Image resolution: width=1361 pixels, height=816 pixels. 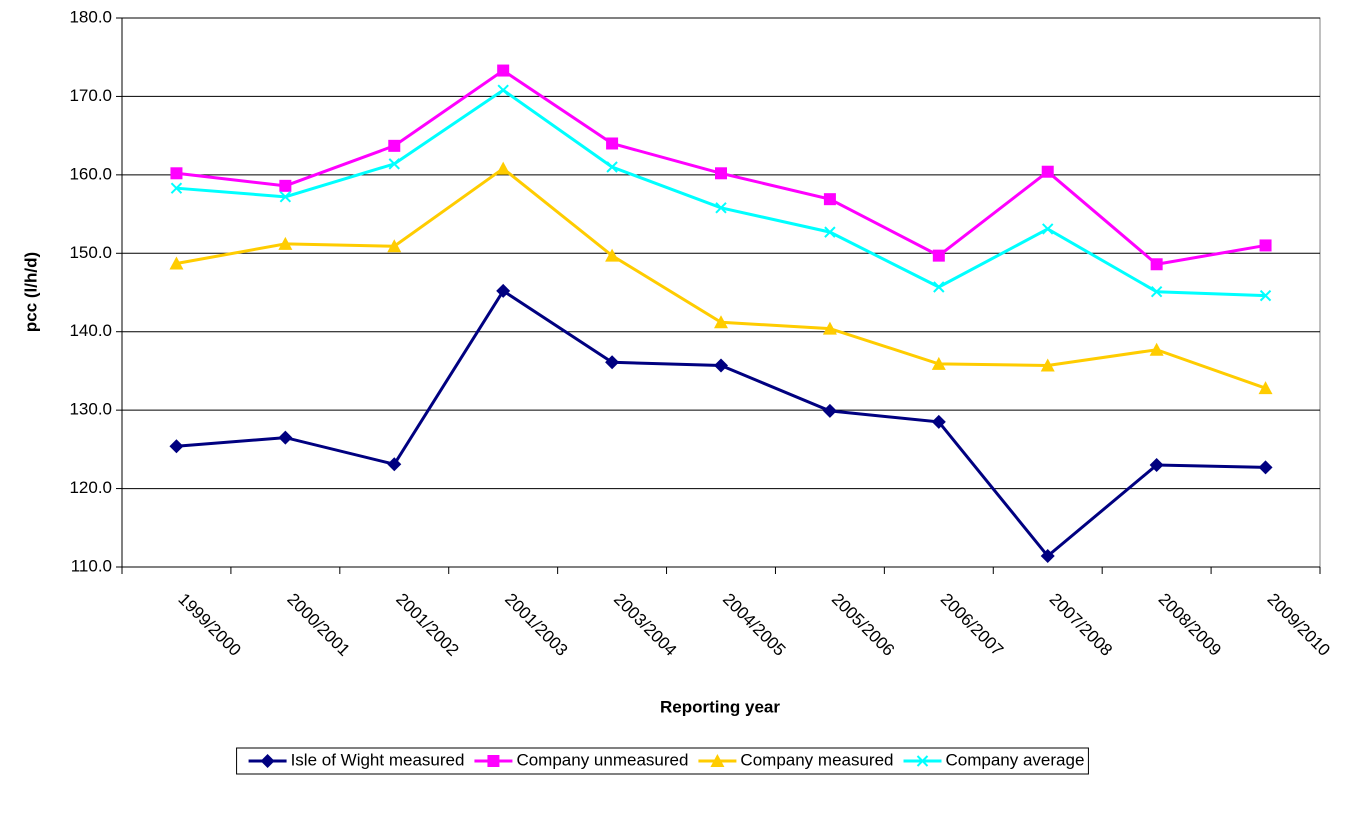 What do you see at coordinates (378, 759) in the screenshot?
I see `legend-label: Isle of Wight measured` at bounding box center [378, 759].